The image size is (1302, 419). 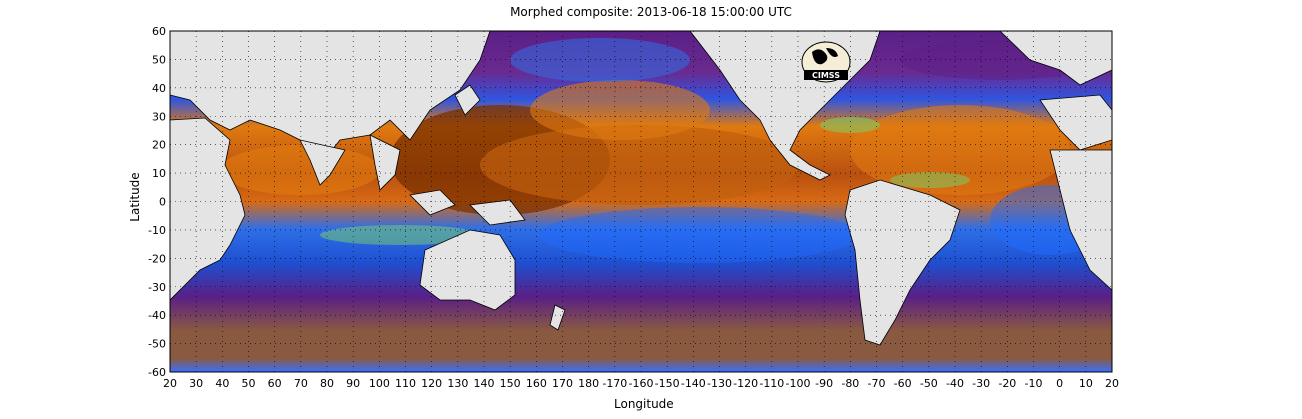 What do you see at coordinates (159, 173) in the screenshot?
I see `y-tick-label: 10` at bounding box center [159, 173].